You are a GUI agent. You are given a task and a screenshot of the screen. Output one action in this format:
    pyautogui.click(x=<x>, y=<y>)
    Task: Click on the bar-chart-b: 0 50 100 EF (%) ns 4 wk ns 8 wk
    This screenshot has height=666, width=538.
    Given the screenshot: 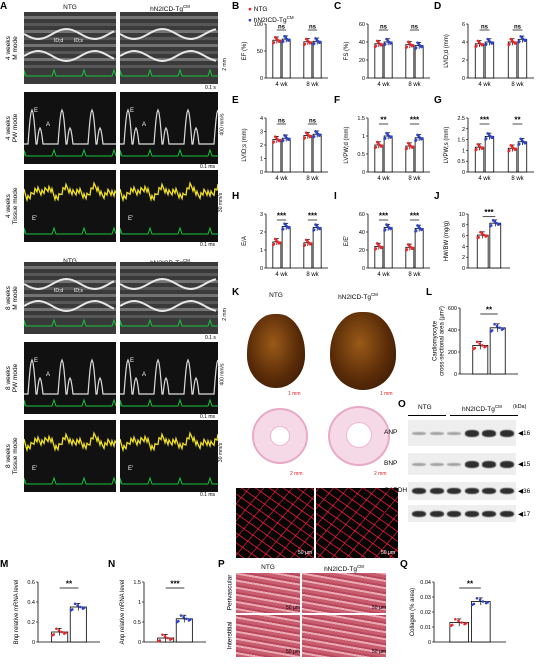 What is the action you would take?
    pyautogui.click(x=285, y=55)
    